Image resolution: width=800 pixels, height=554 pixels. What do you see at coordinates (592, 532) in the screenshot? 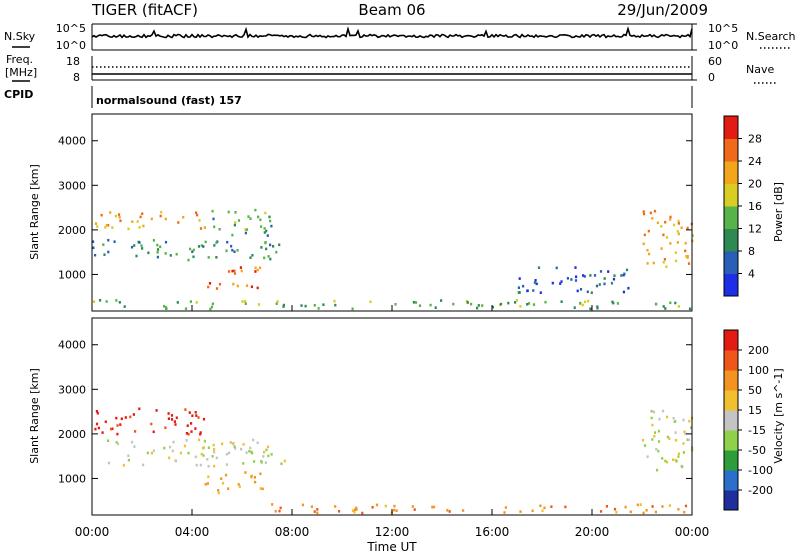
I see `x-tick-label: 20:00` at bounding box center [592, 532].